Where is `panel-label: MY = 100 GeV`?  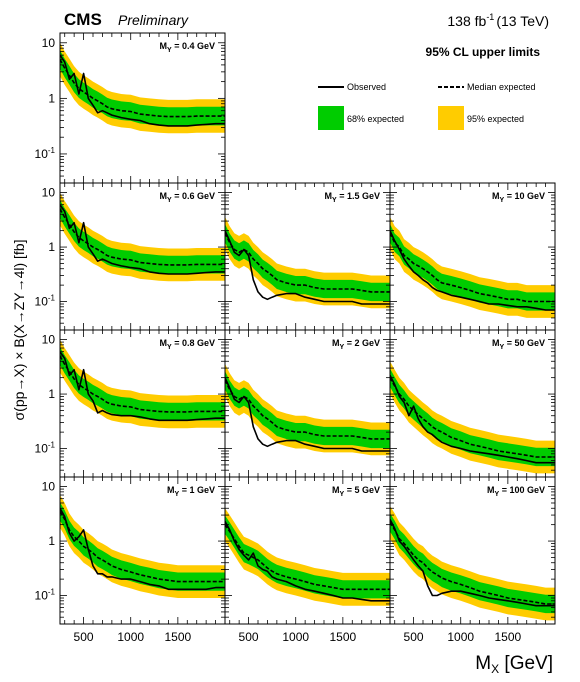 panel-label: MY = 100 GeV is located at coordinates (516, 491).